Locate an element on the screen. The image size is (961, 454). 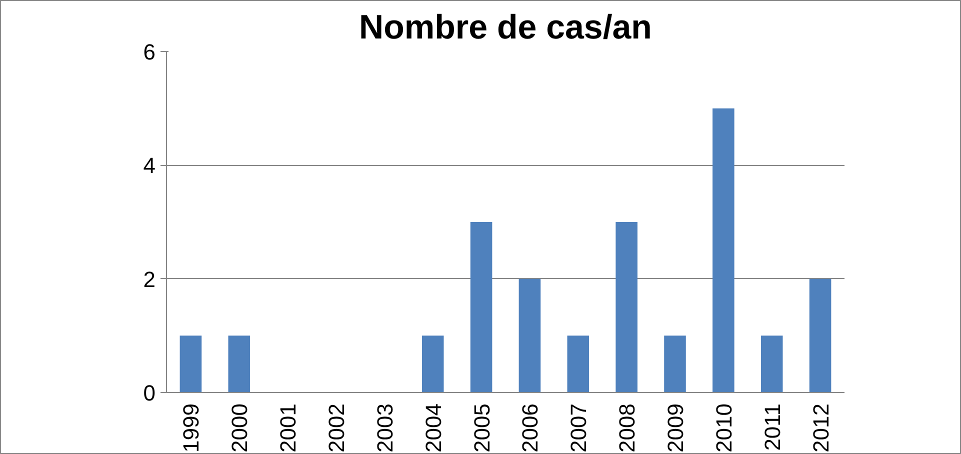
x-tick-label: 2003 is located at coordinates (385, 427).